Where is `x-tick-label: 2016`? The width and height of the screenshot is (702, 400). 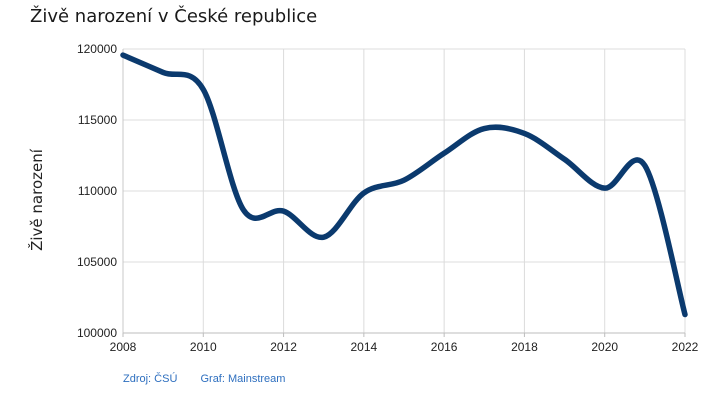 x-tick-label: 2016 is located at coordinates (444, 347).